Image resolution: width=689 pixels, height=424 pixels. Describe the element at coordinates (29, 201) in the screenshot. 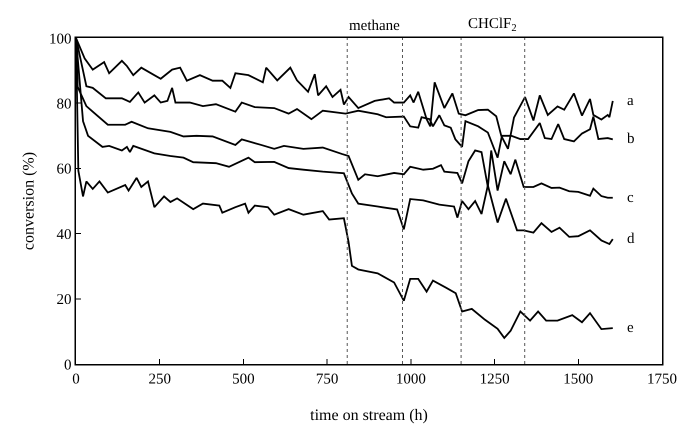

I see `y-axis-title: conversion (%)` at that location.